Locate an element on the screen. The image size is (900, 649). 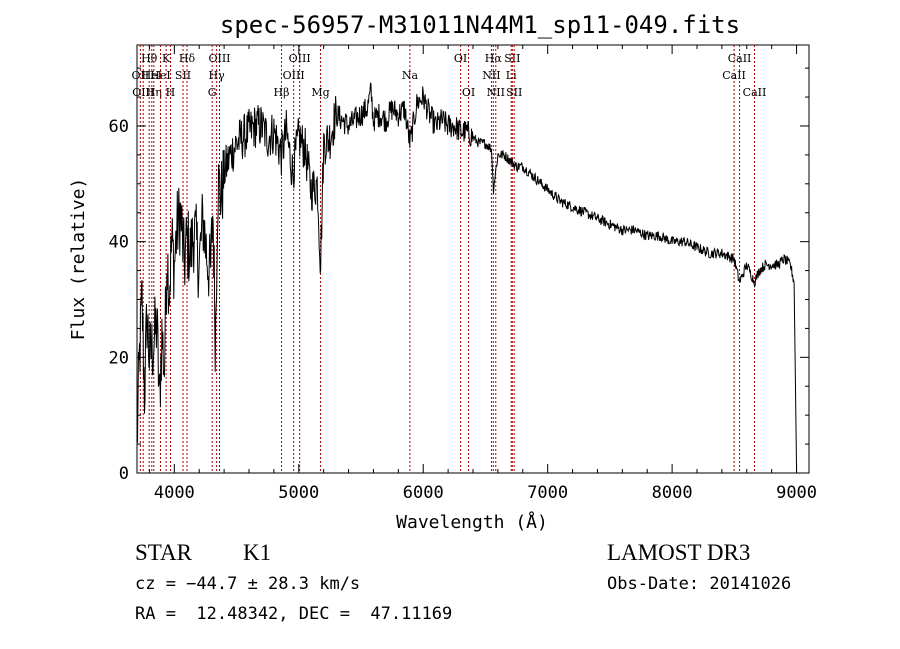
line-label-8: SII is located at coordinates (183, 75).